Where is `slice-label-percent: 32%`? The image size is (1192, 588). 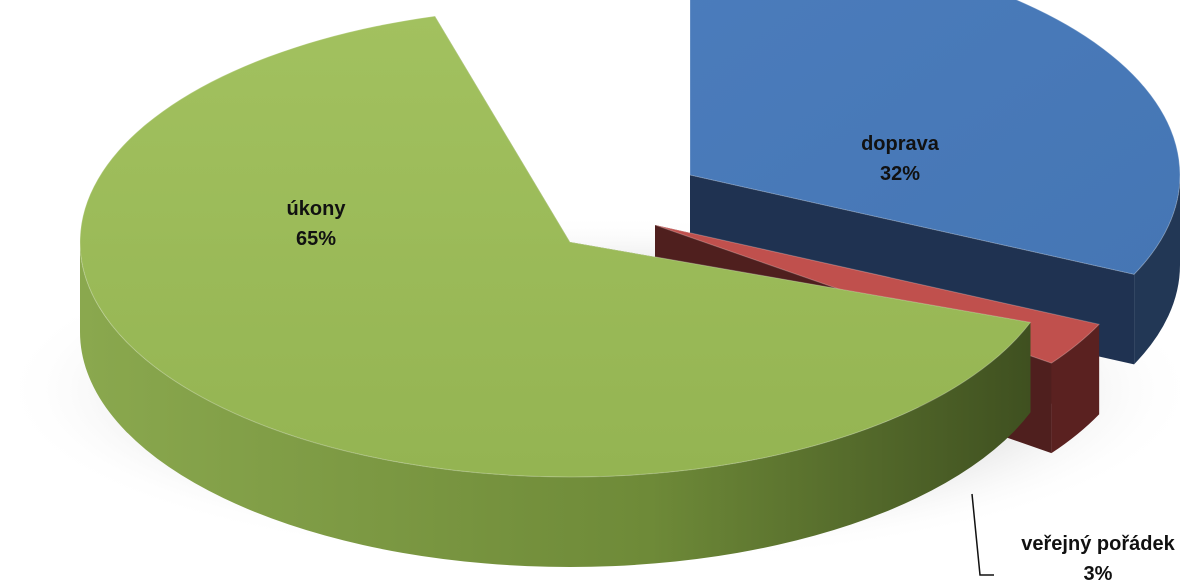
slice-label-percent: 32% is located at coordinates (900, 174).